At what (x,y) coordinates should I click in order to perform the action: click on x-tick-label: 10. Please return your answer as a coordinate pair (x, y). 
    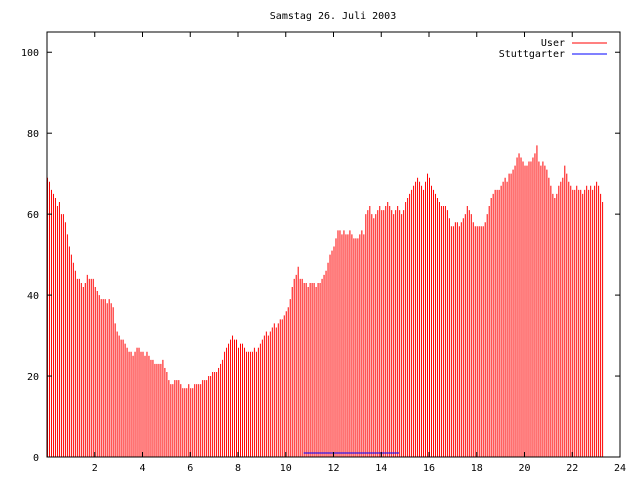
    Looking at the image, I should click on (286, 468).